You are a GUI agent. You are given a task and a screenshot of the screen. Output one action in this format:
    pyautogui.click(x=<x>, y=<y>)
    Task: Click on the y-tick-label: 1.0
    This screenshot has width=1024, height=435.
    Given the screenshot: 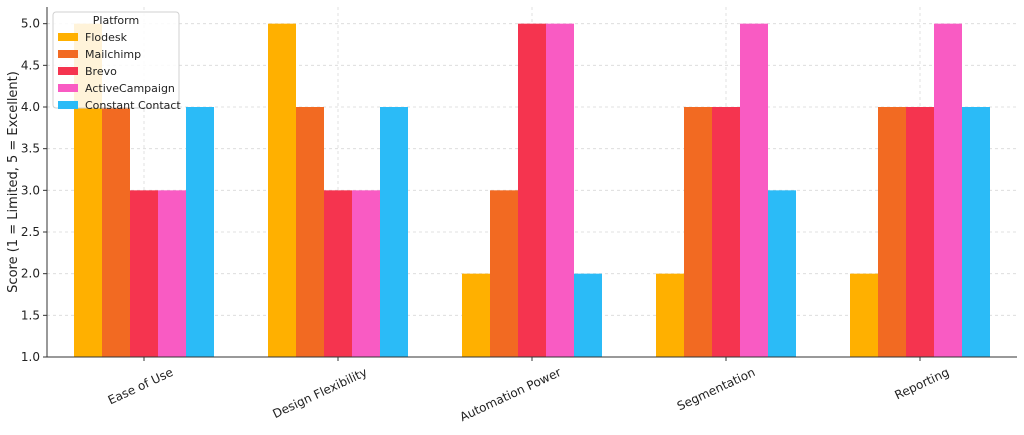 What is the action you would take?
    pyautogui.click(x=30, y=357)
    